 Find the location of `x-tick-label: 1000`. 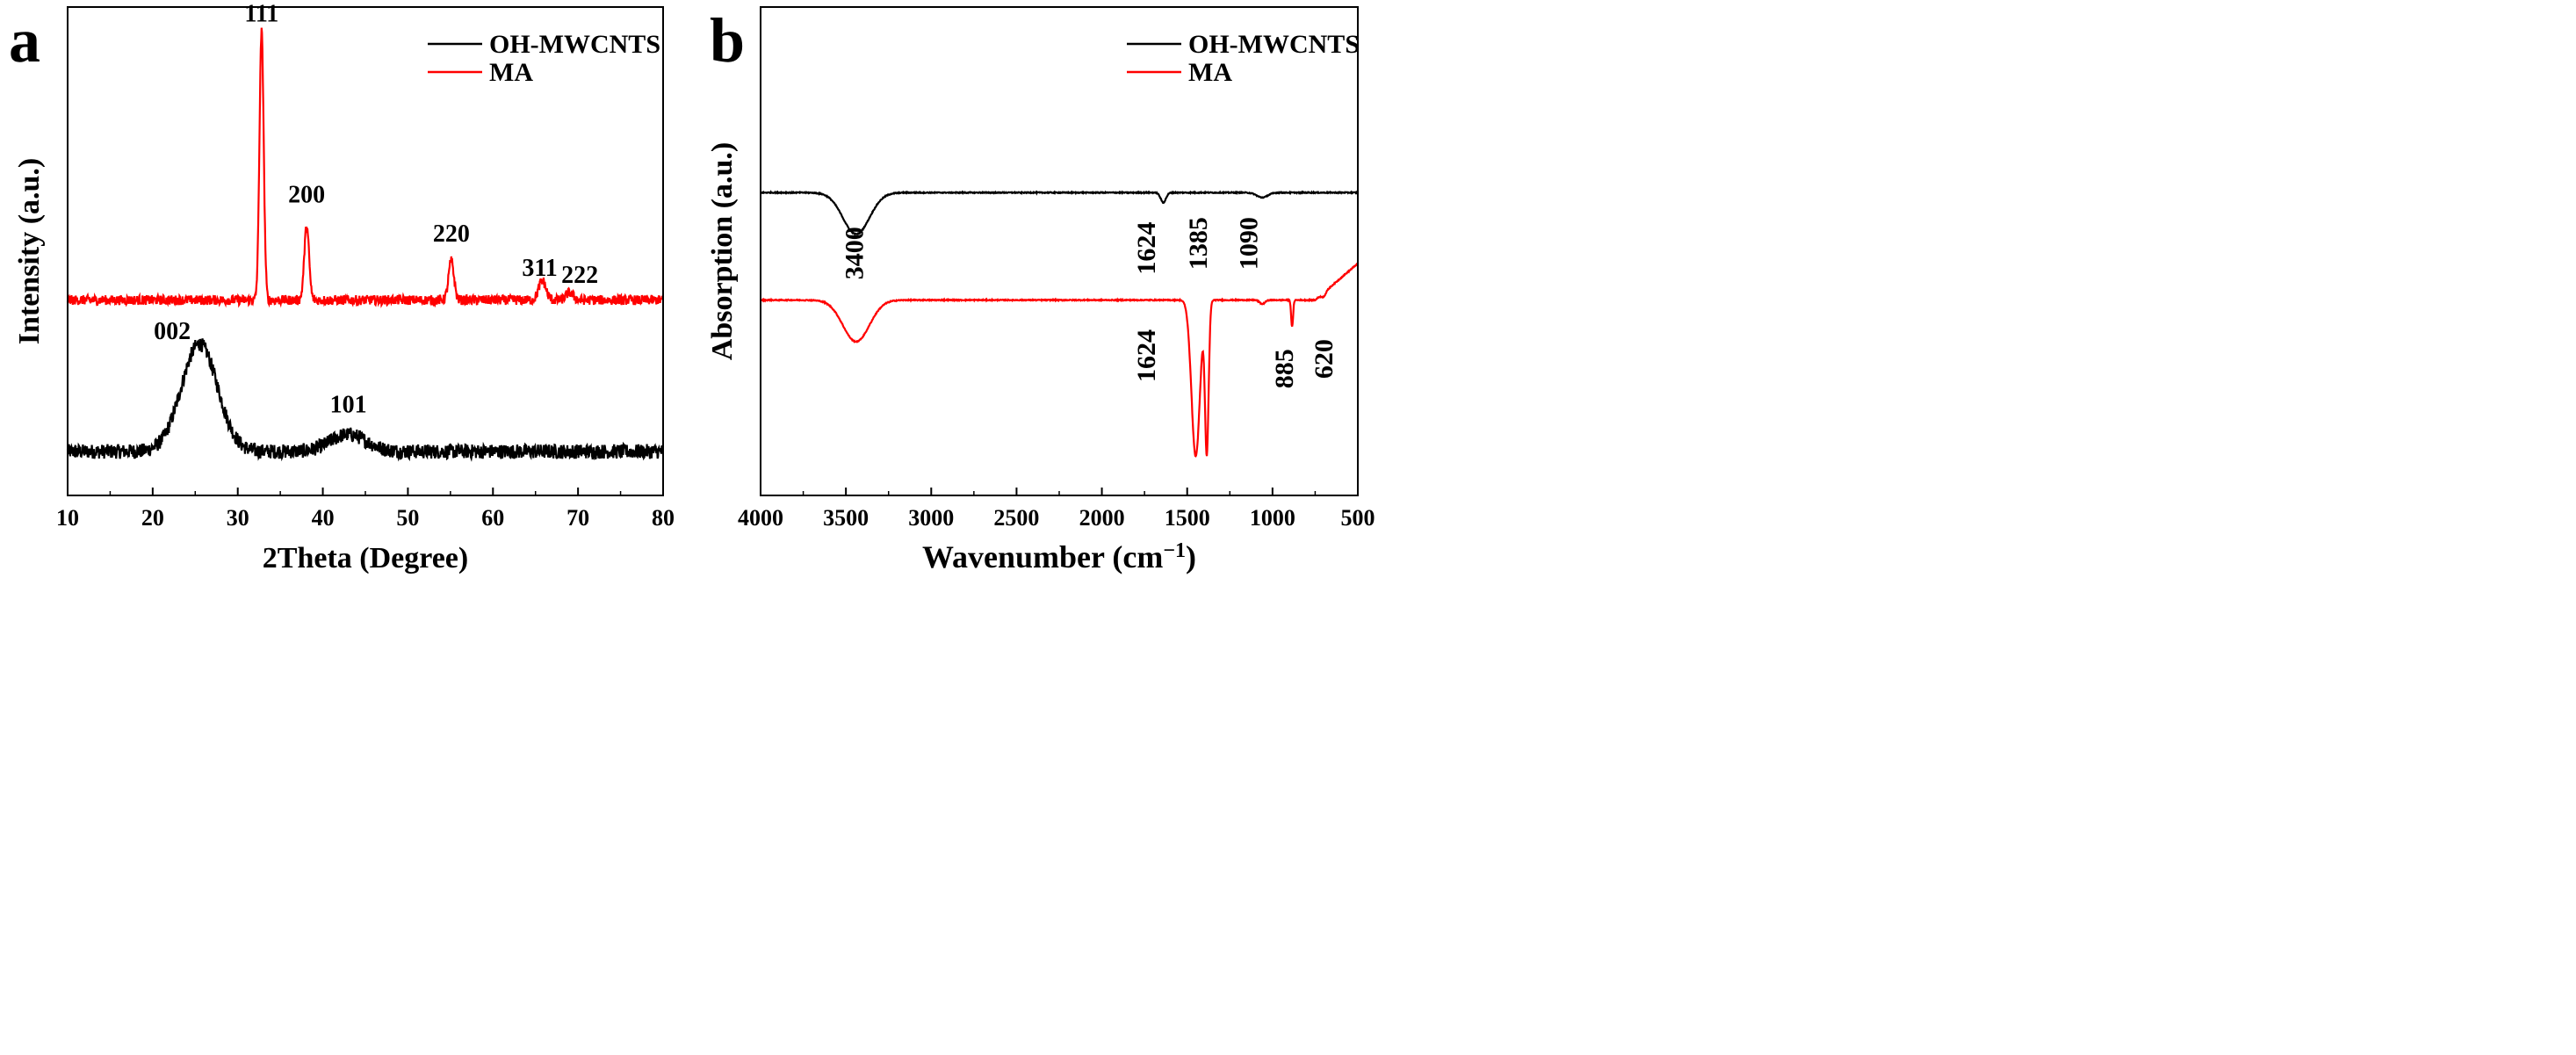

x-tick-label: 1000 is located at coordinates (1272, 518).